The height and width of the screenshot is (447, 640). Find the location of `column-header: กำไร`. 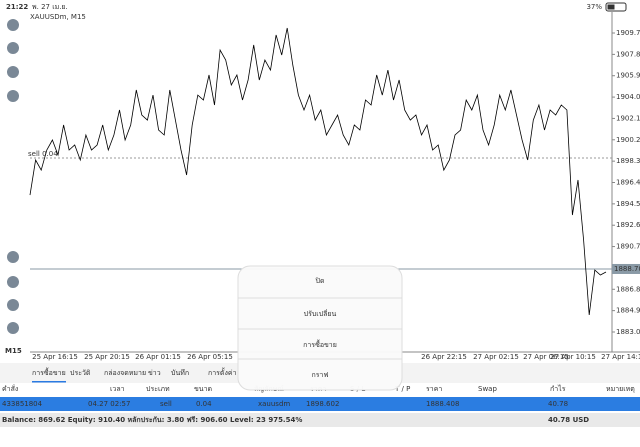

column-header: กำไร is located at coordinates (558, 388).